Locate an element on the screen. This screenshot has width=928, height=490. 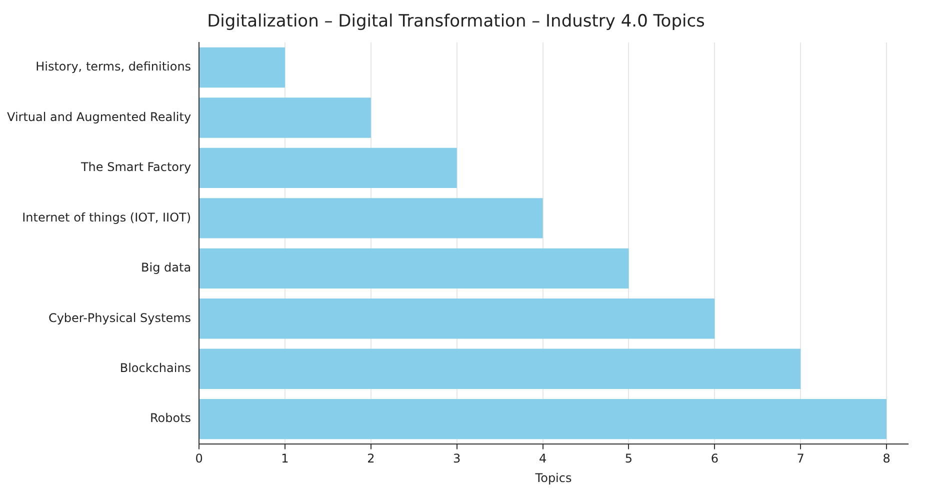
x-tick-label: 1 is located at coordinates (285, 459).